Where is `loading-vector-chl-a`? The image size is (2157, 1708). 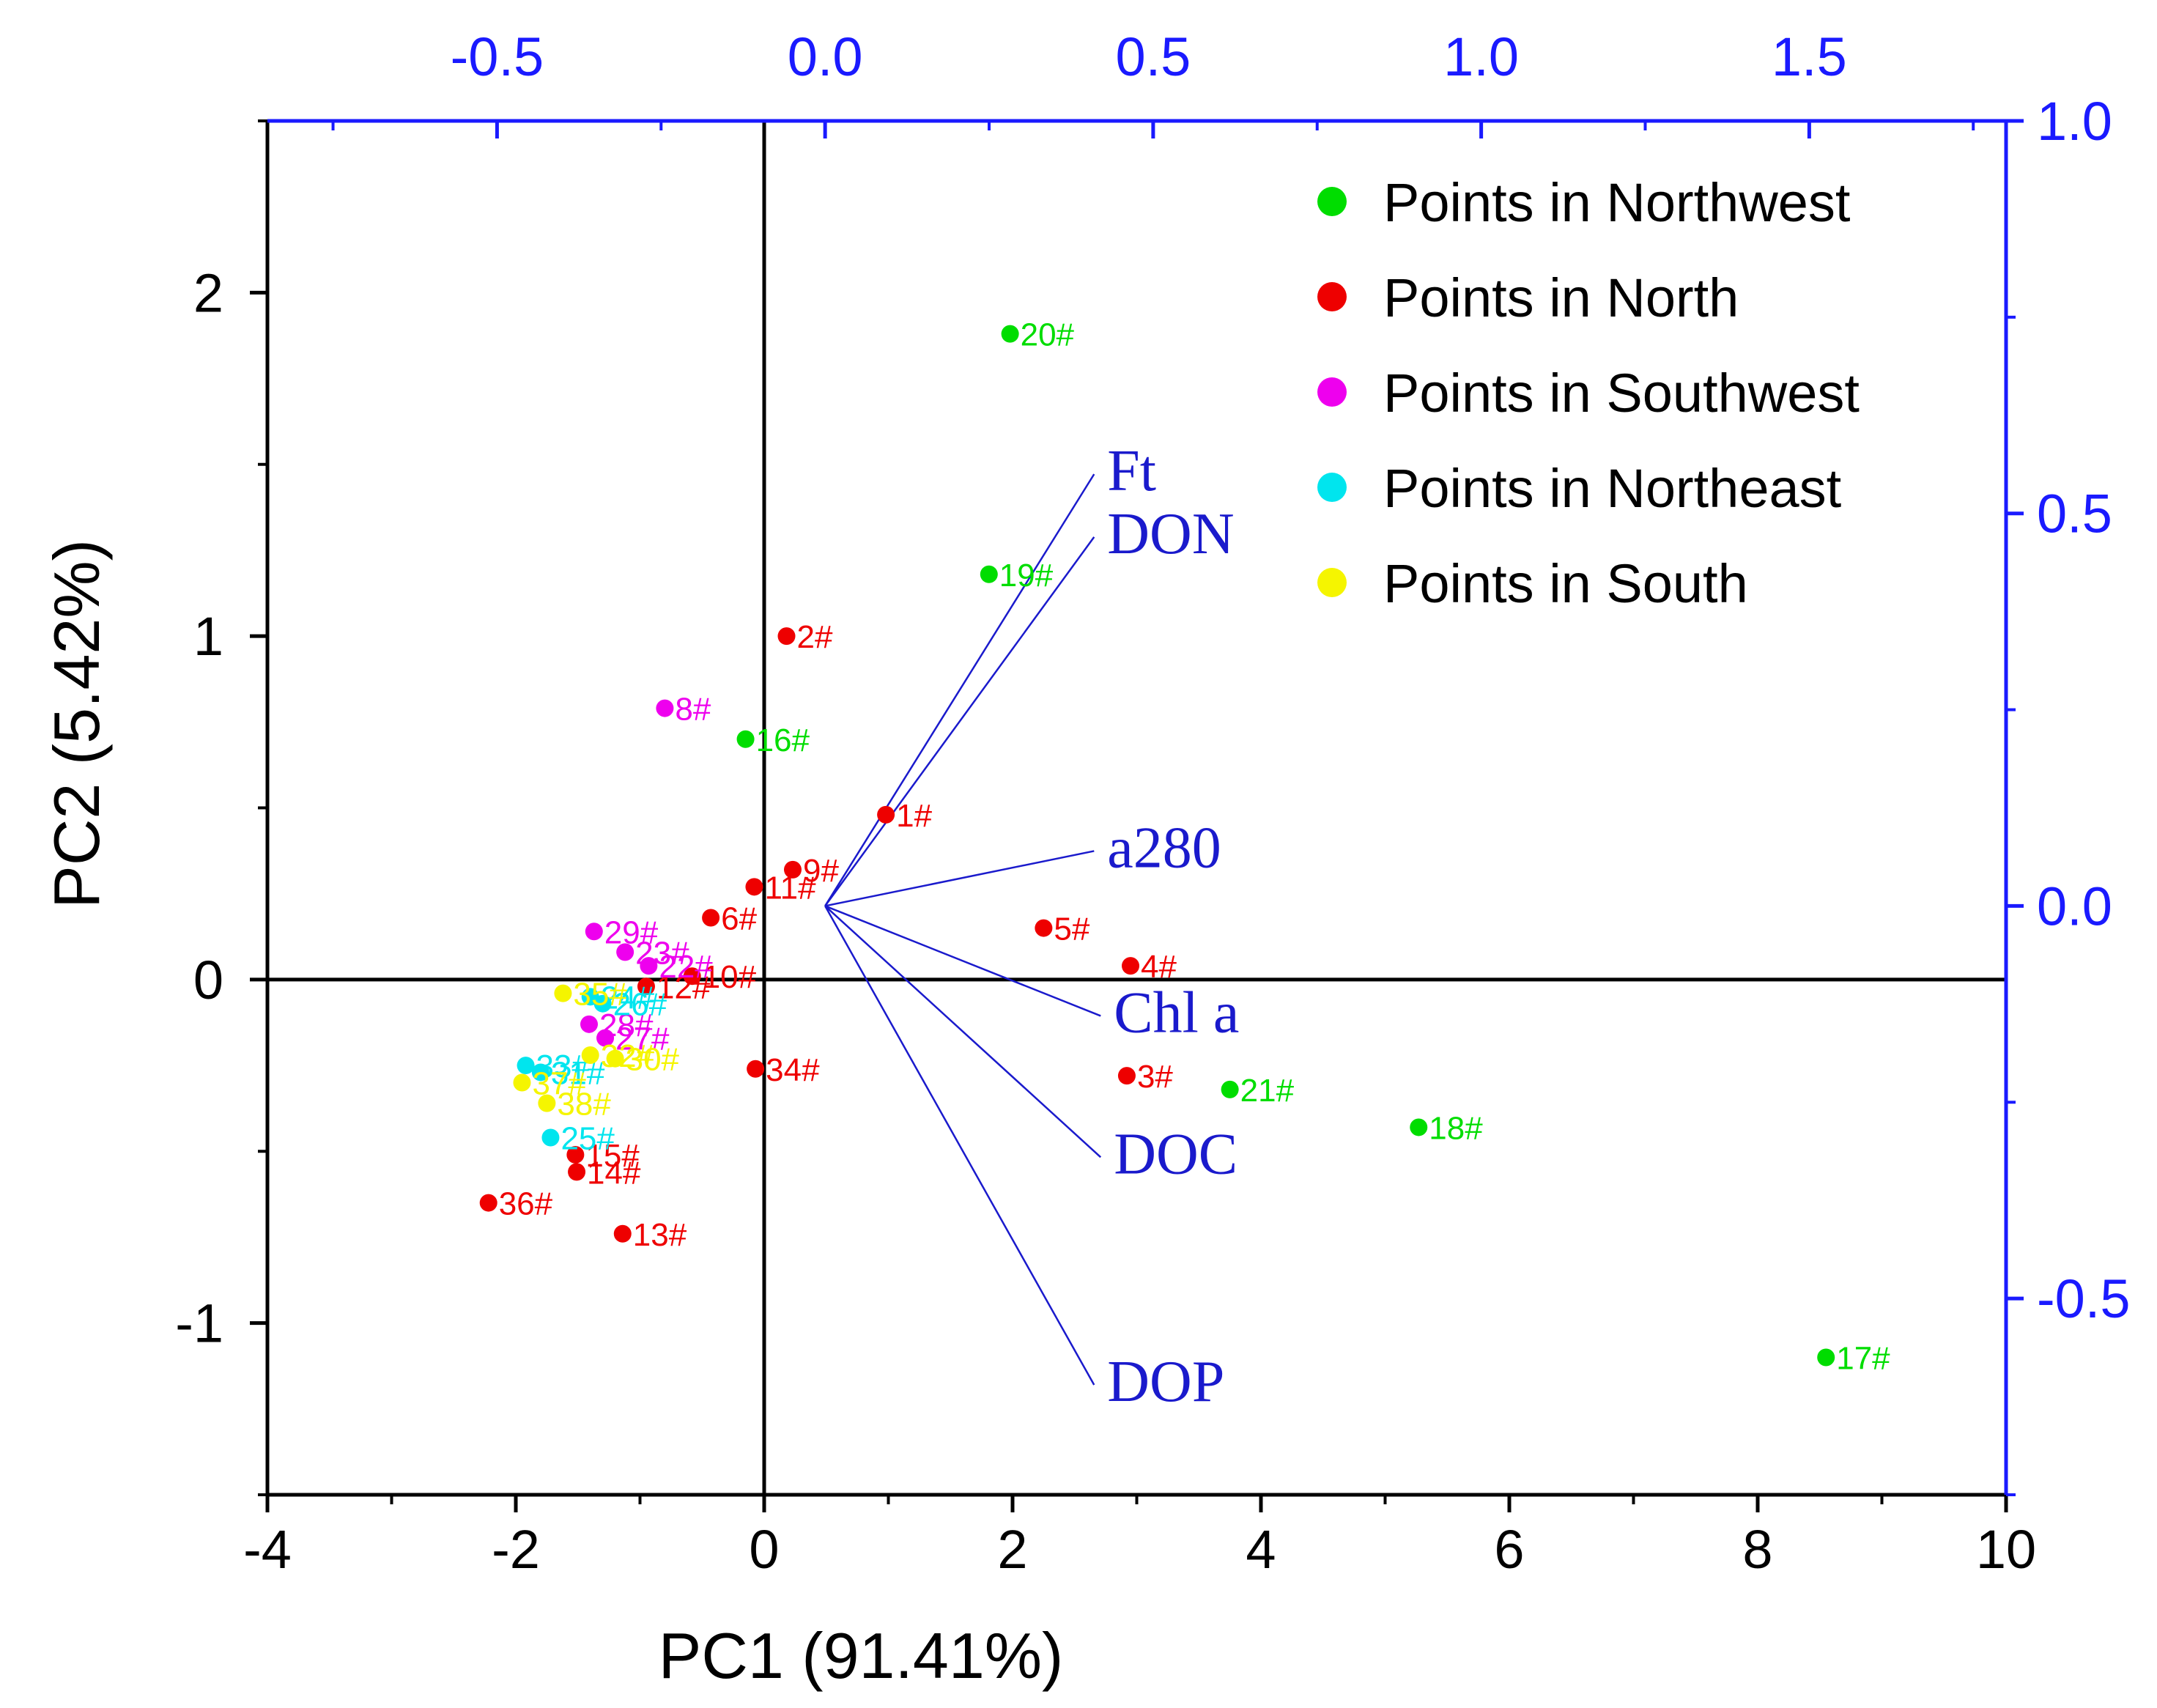 loading-vector-chl-a is located at coordinates (962, 961).